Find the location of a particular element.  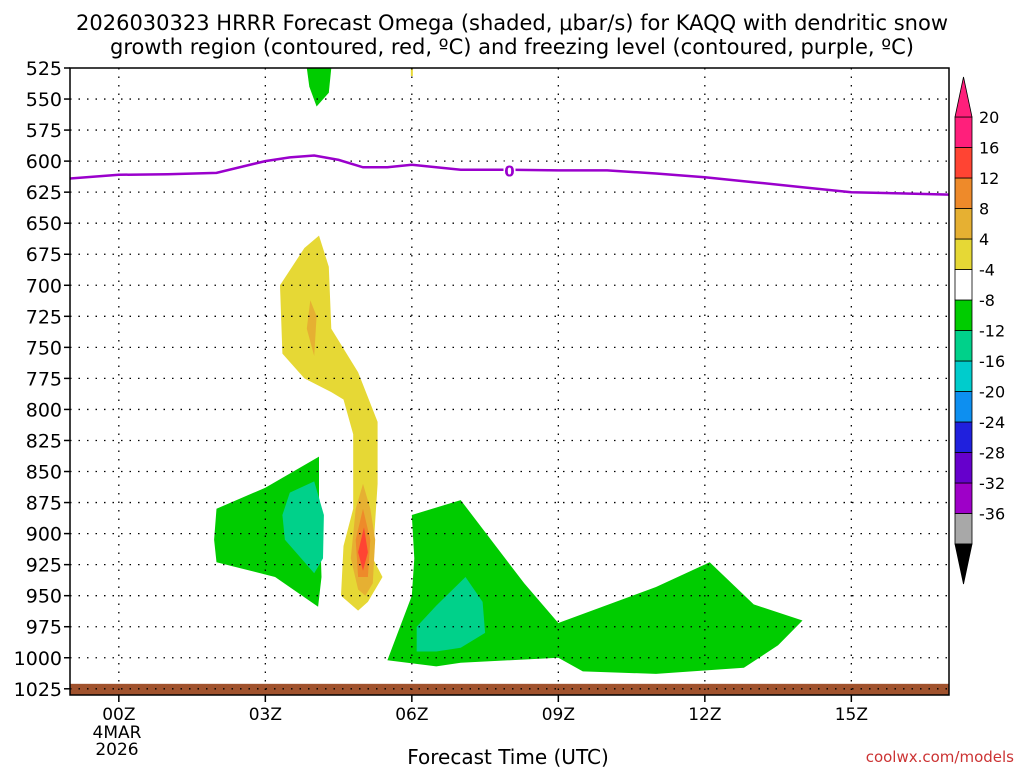

y-tick-label: 725 is located at coordinates (44, 317).